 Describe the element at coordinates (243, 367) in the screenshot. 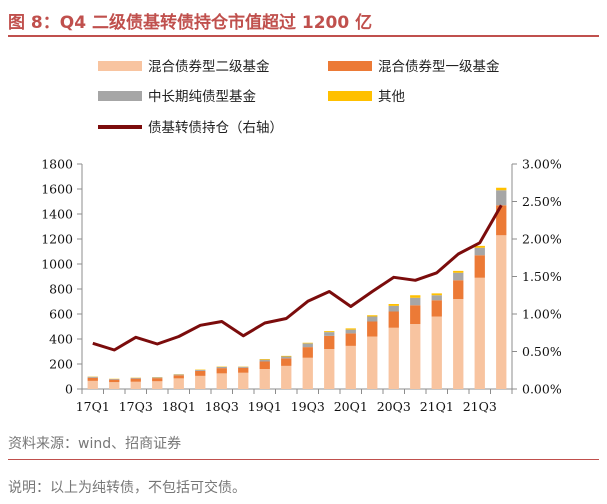

I see `bar-segment-中长期纯债型基金-18Q4` at that location.